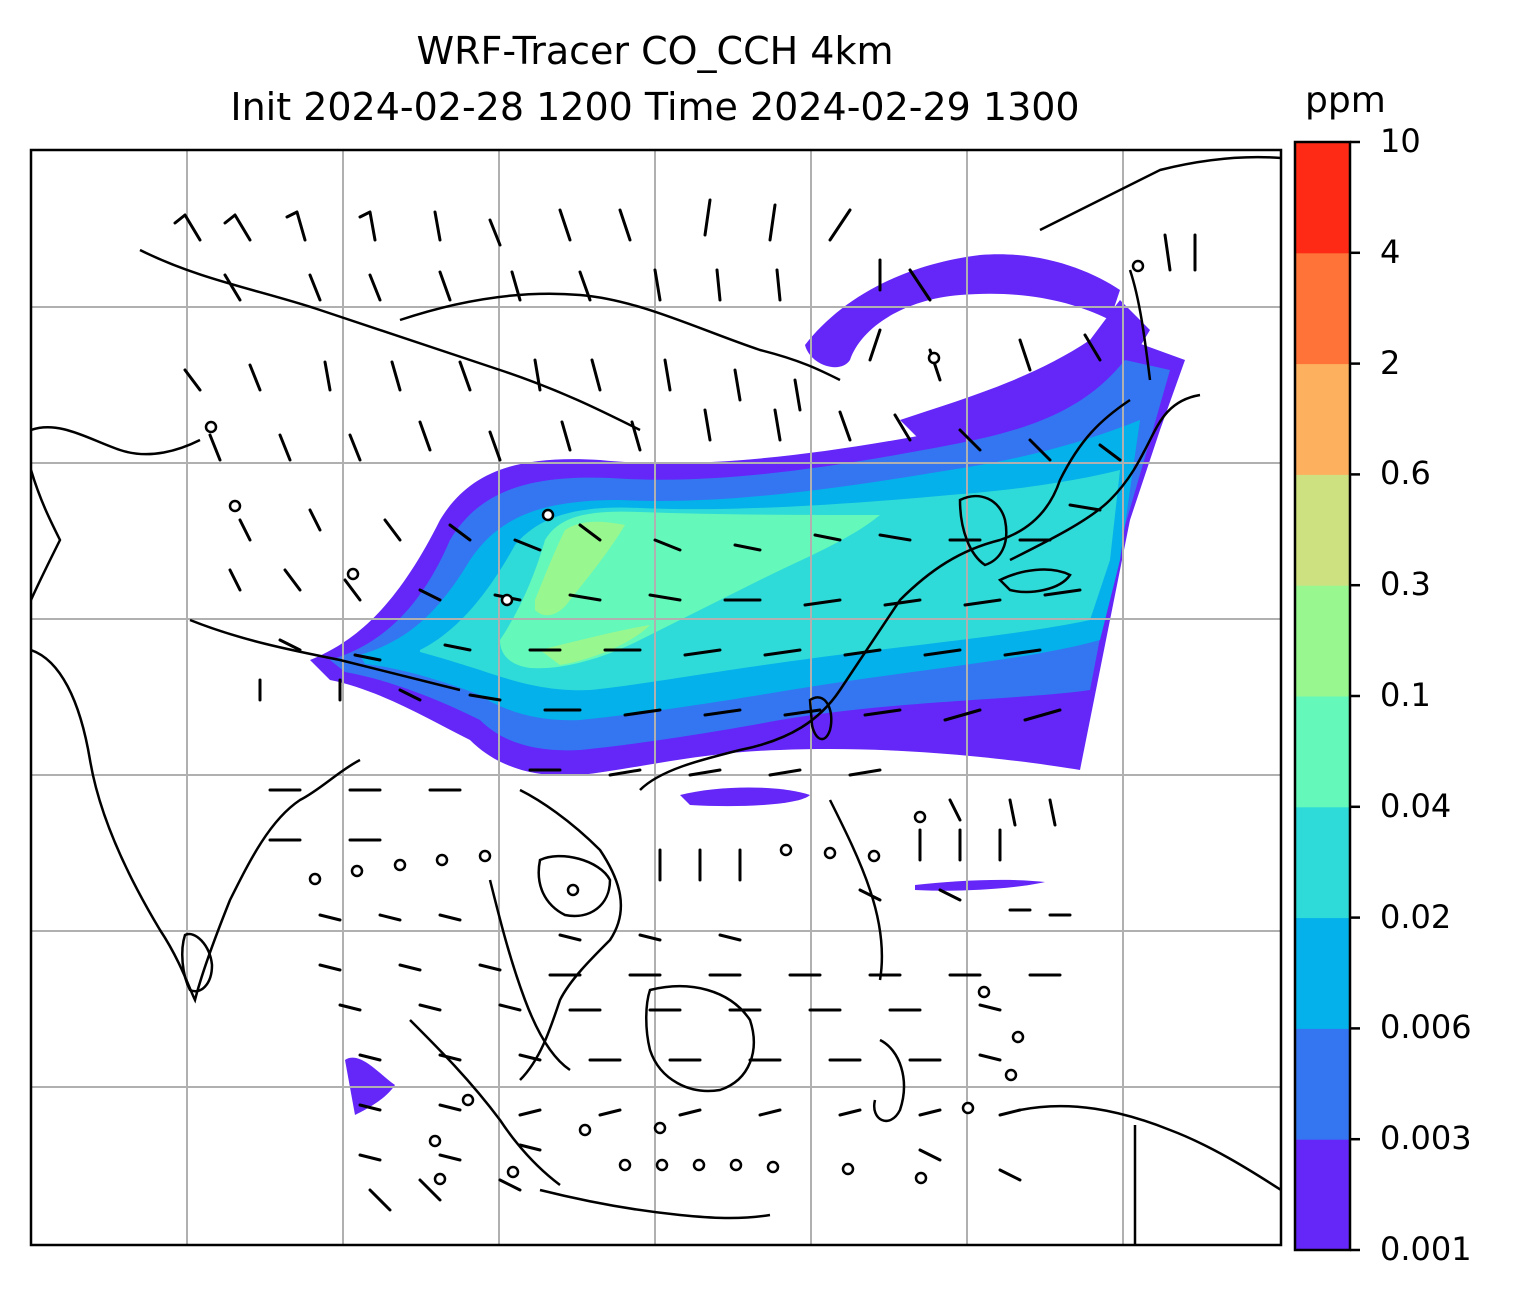  What do you see at coordinates (1034, 581) in the screenshot?
I see `japan-kyushu` at bounding box center [1034, 581].